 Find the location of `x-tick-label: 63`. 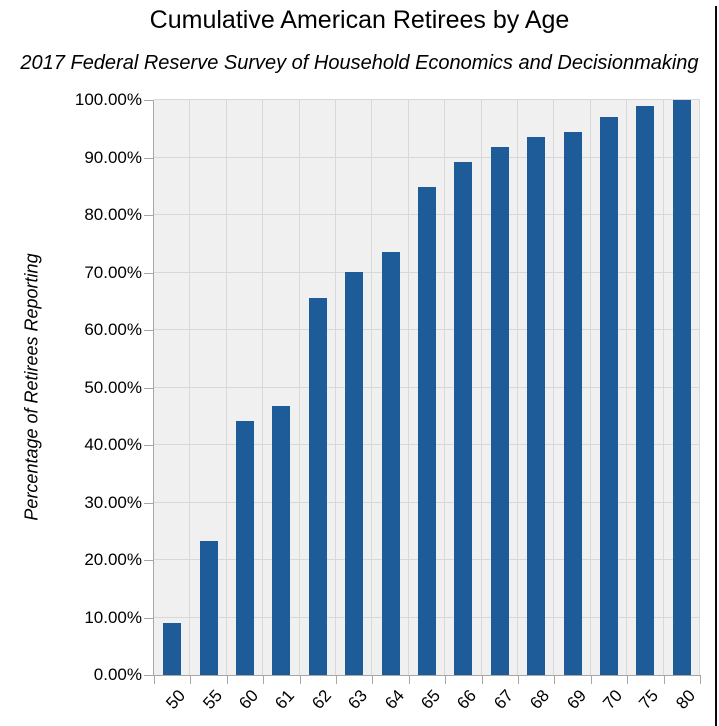

x-tick-label: 63 is located at coordinates (358, 699).